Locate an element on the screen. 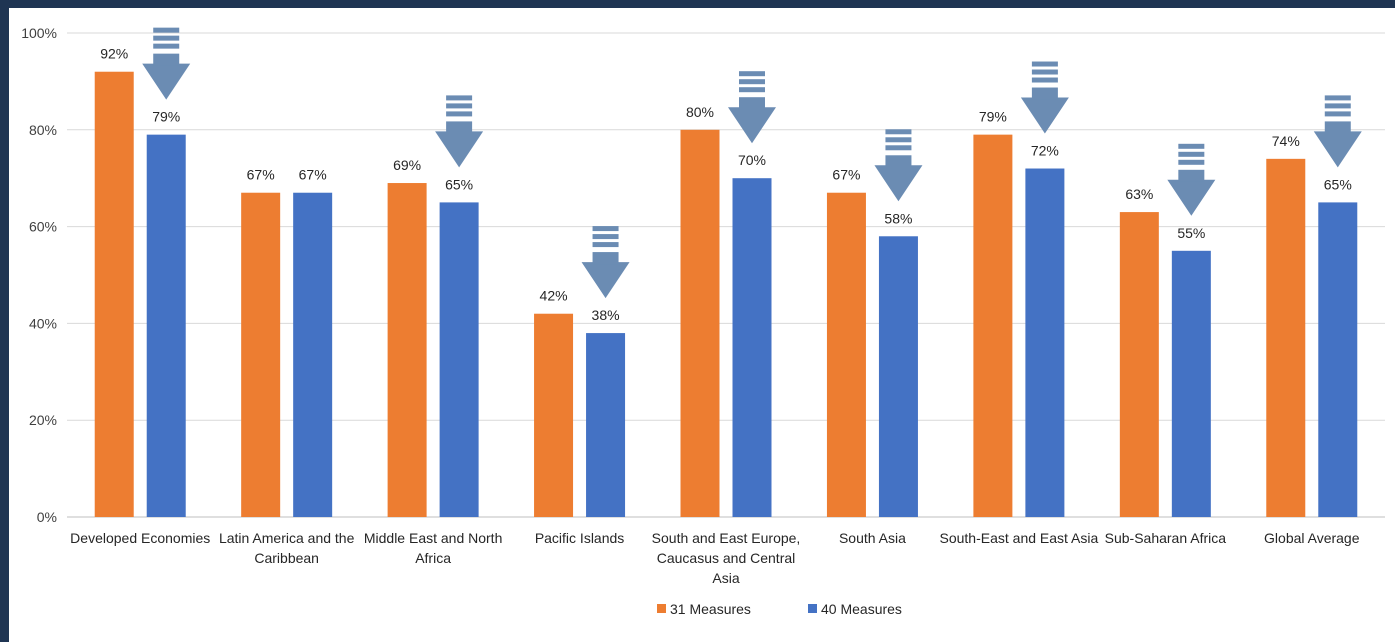 This screenshot has height=642, width=1395. data-label: 69% is located at coordinates (407, 165).